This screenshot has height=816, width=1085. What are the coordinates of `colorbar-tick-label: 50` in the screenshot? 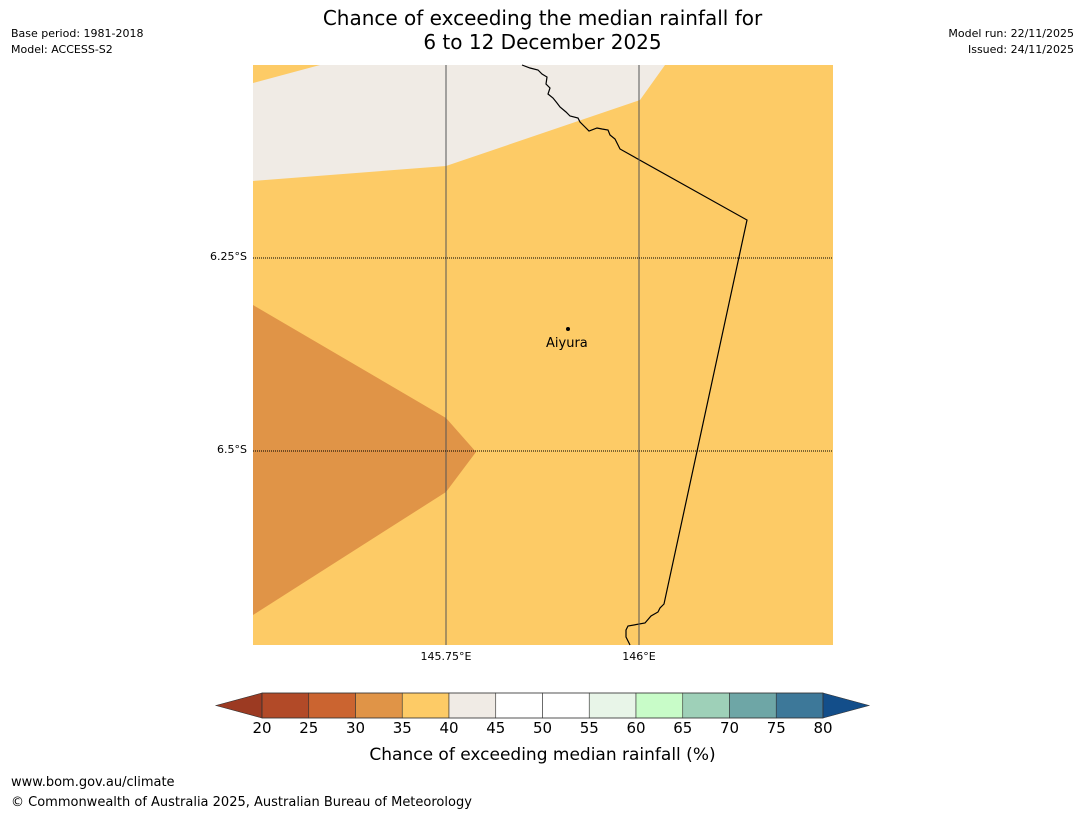 It's located at (542, 728).